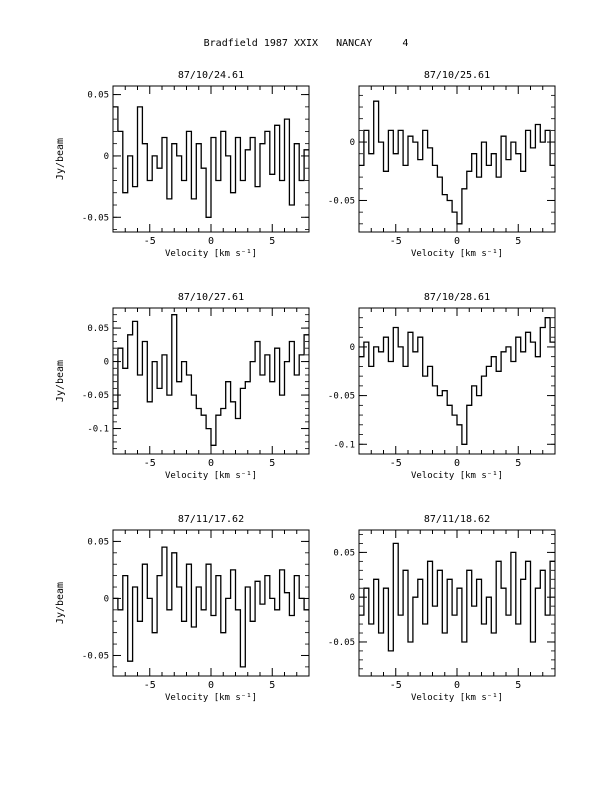  Describe the element at coordinates (457, 75) in the screenshot. I see `panel-title: 87/10/25.61` at that location.